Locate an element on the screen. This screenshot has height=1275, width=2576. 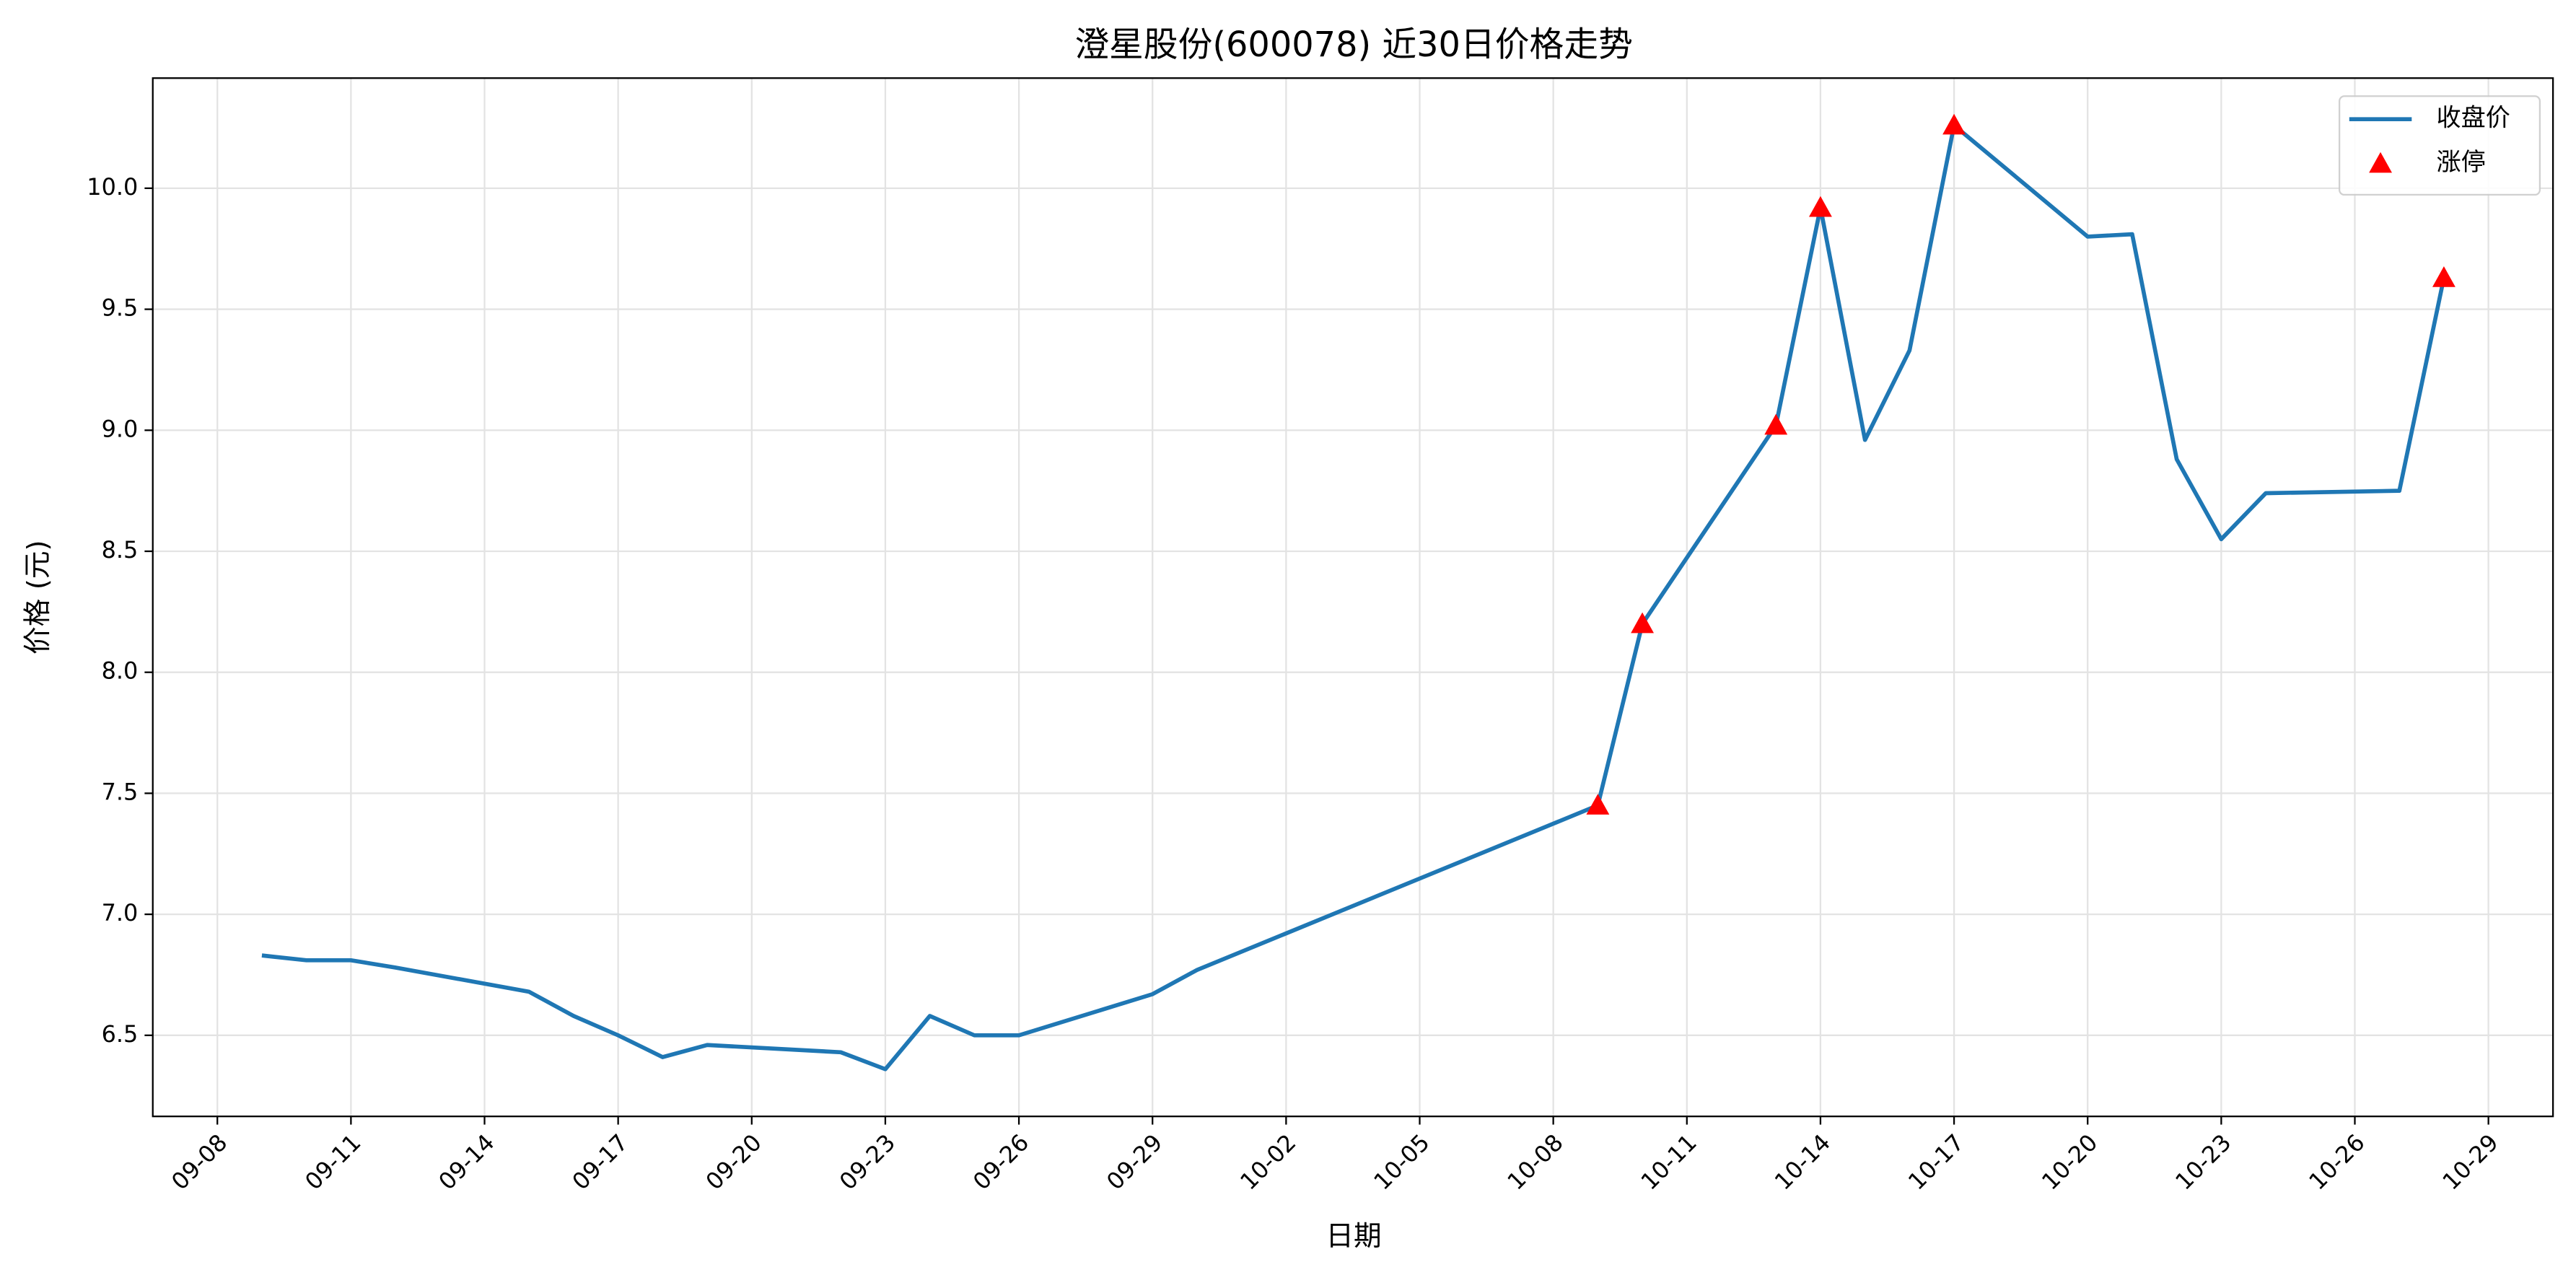
x-axis-label: 日期 is located at coordinates (1353, 1237).